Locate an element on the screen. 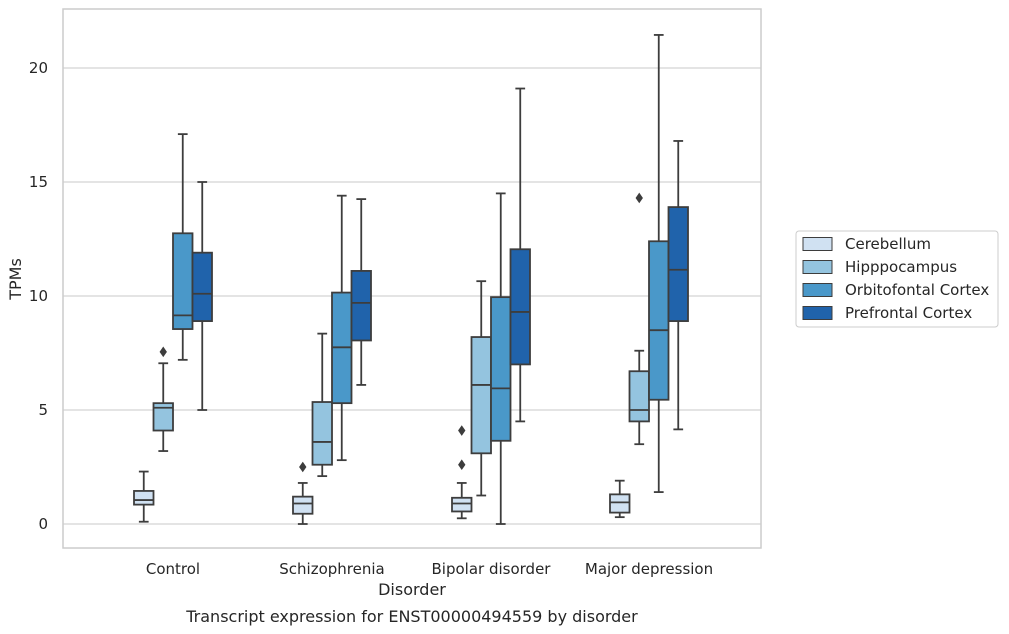  legend-item: Cerebellum is located at coordinates (866, 244).